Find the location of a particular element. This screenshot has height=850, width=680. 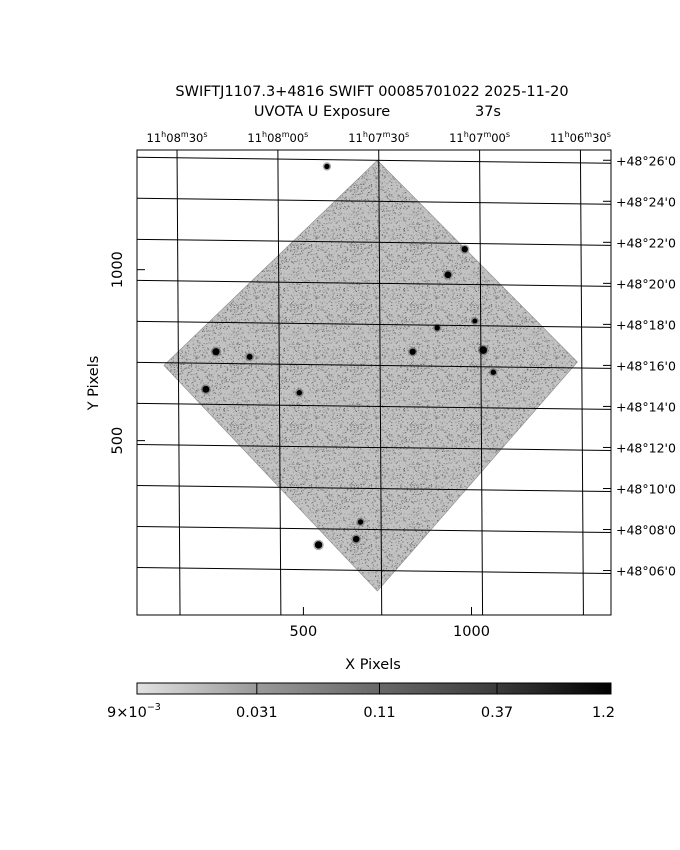

dec-tick-label: +48°10'0 is located at coordinates (646, 488).